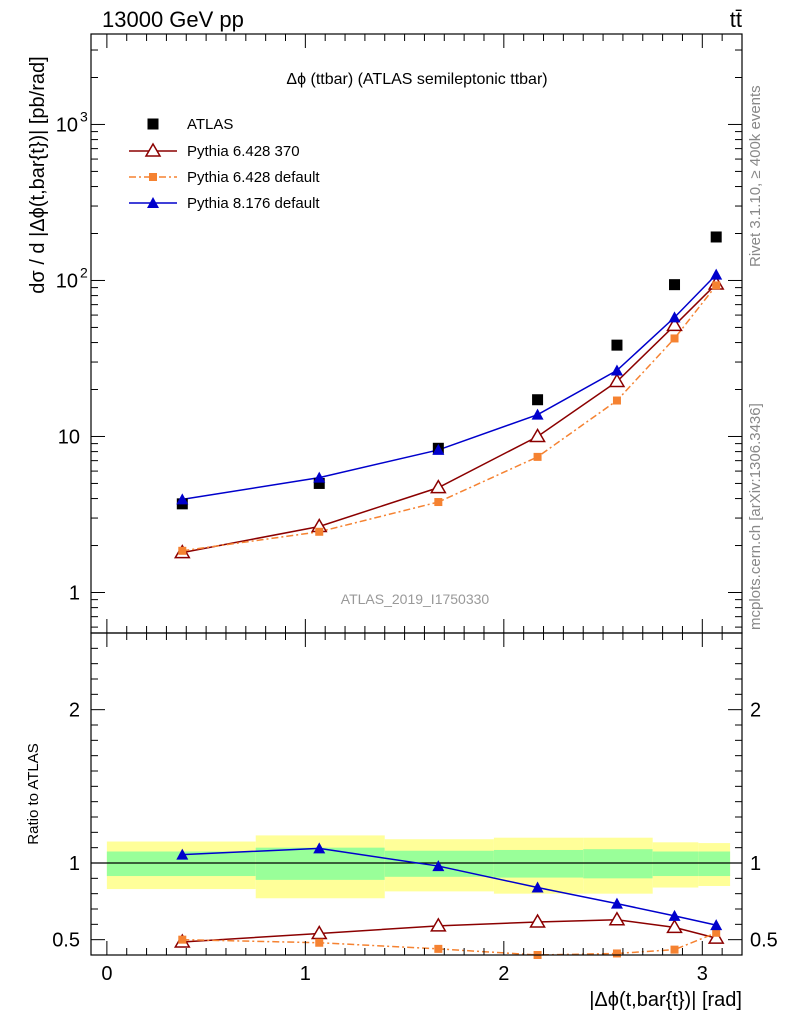 Image resolution: width=786 pixels, height=1024 pixels. I want to click on y-tick-label-exponent: 3, so click(84, 116).